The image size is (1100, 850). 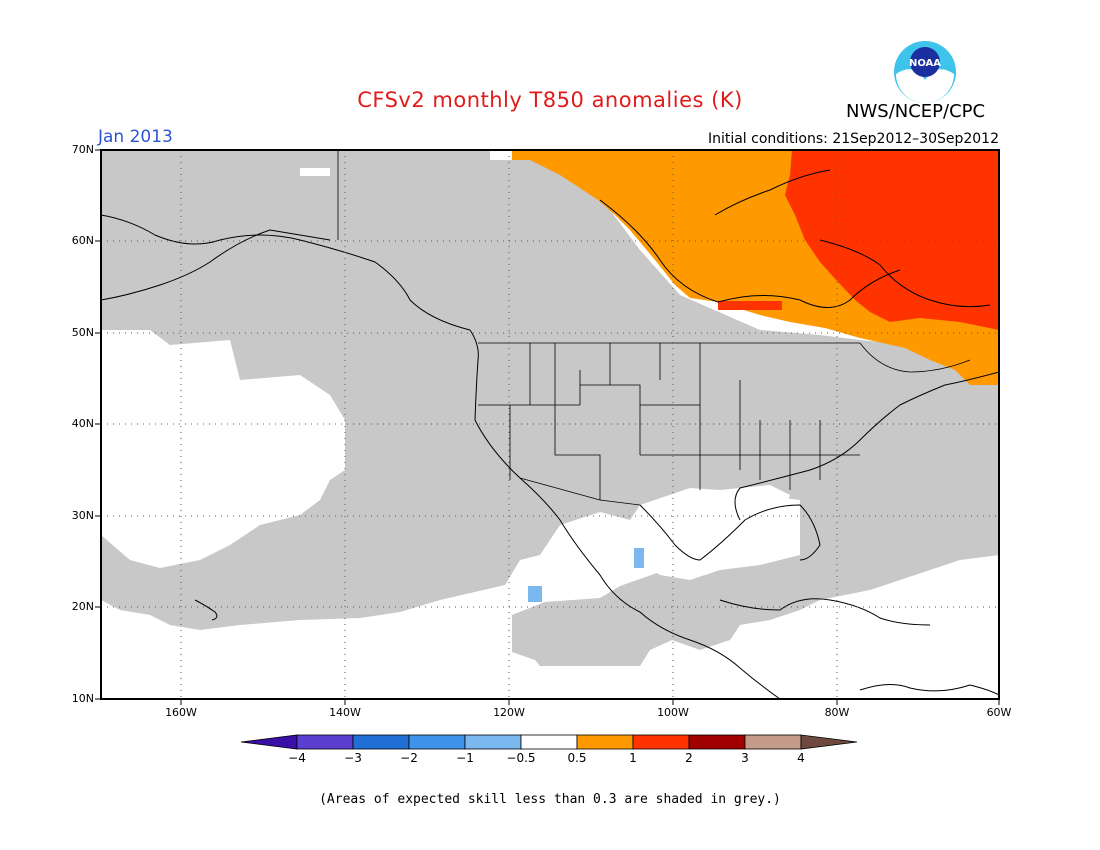 What do you see at coordinates (925, 72) in the screenshot?
I see `noaa-logo: NOAA` at bounding box center [925, 72].